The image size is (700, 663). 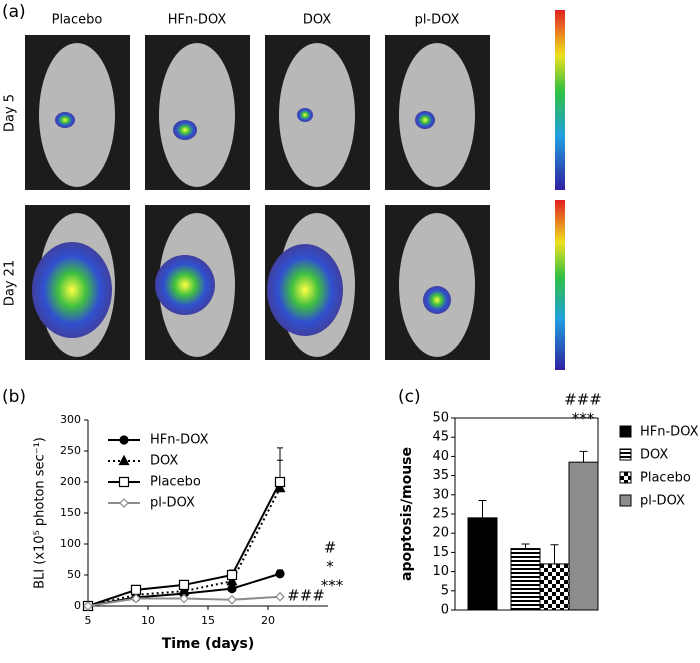 What do you see at coordinates (440, 533) in the screenshot?
I see `y-tick-label: 20` at bounding box center [440, 533].